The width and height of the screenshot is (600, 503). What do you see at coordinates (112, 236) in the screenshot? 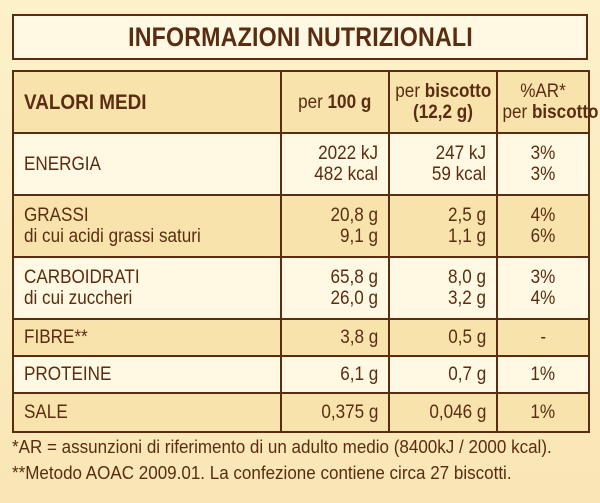
I see `grassi-sublabel: di cui acidi grassi saturi` at bounding box center [112, 236].